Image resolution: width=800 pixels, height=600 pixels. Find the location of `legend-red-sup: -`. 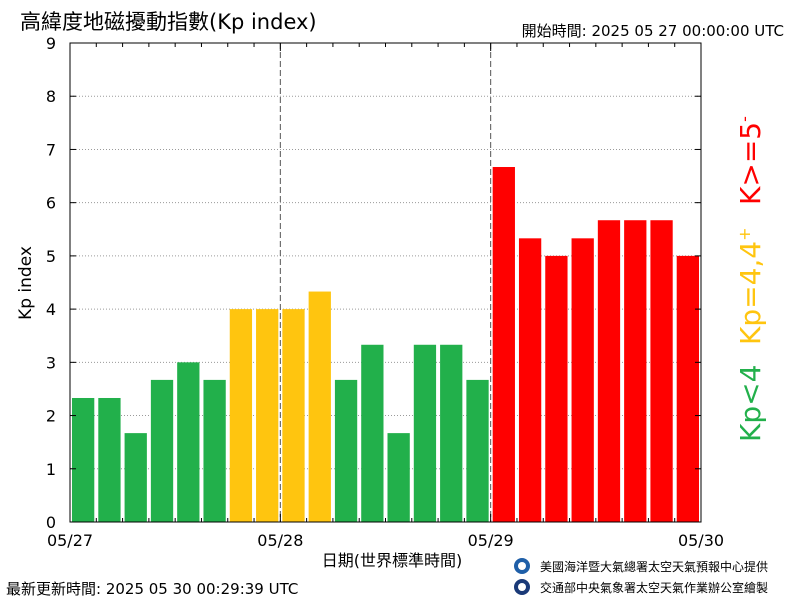

legend-red-sup: - is located at coordinates (744, 119).